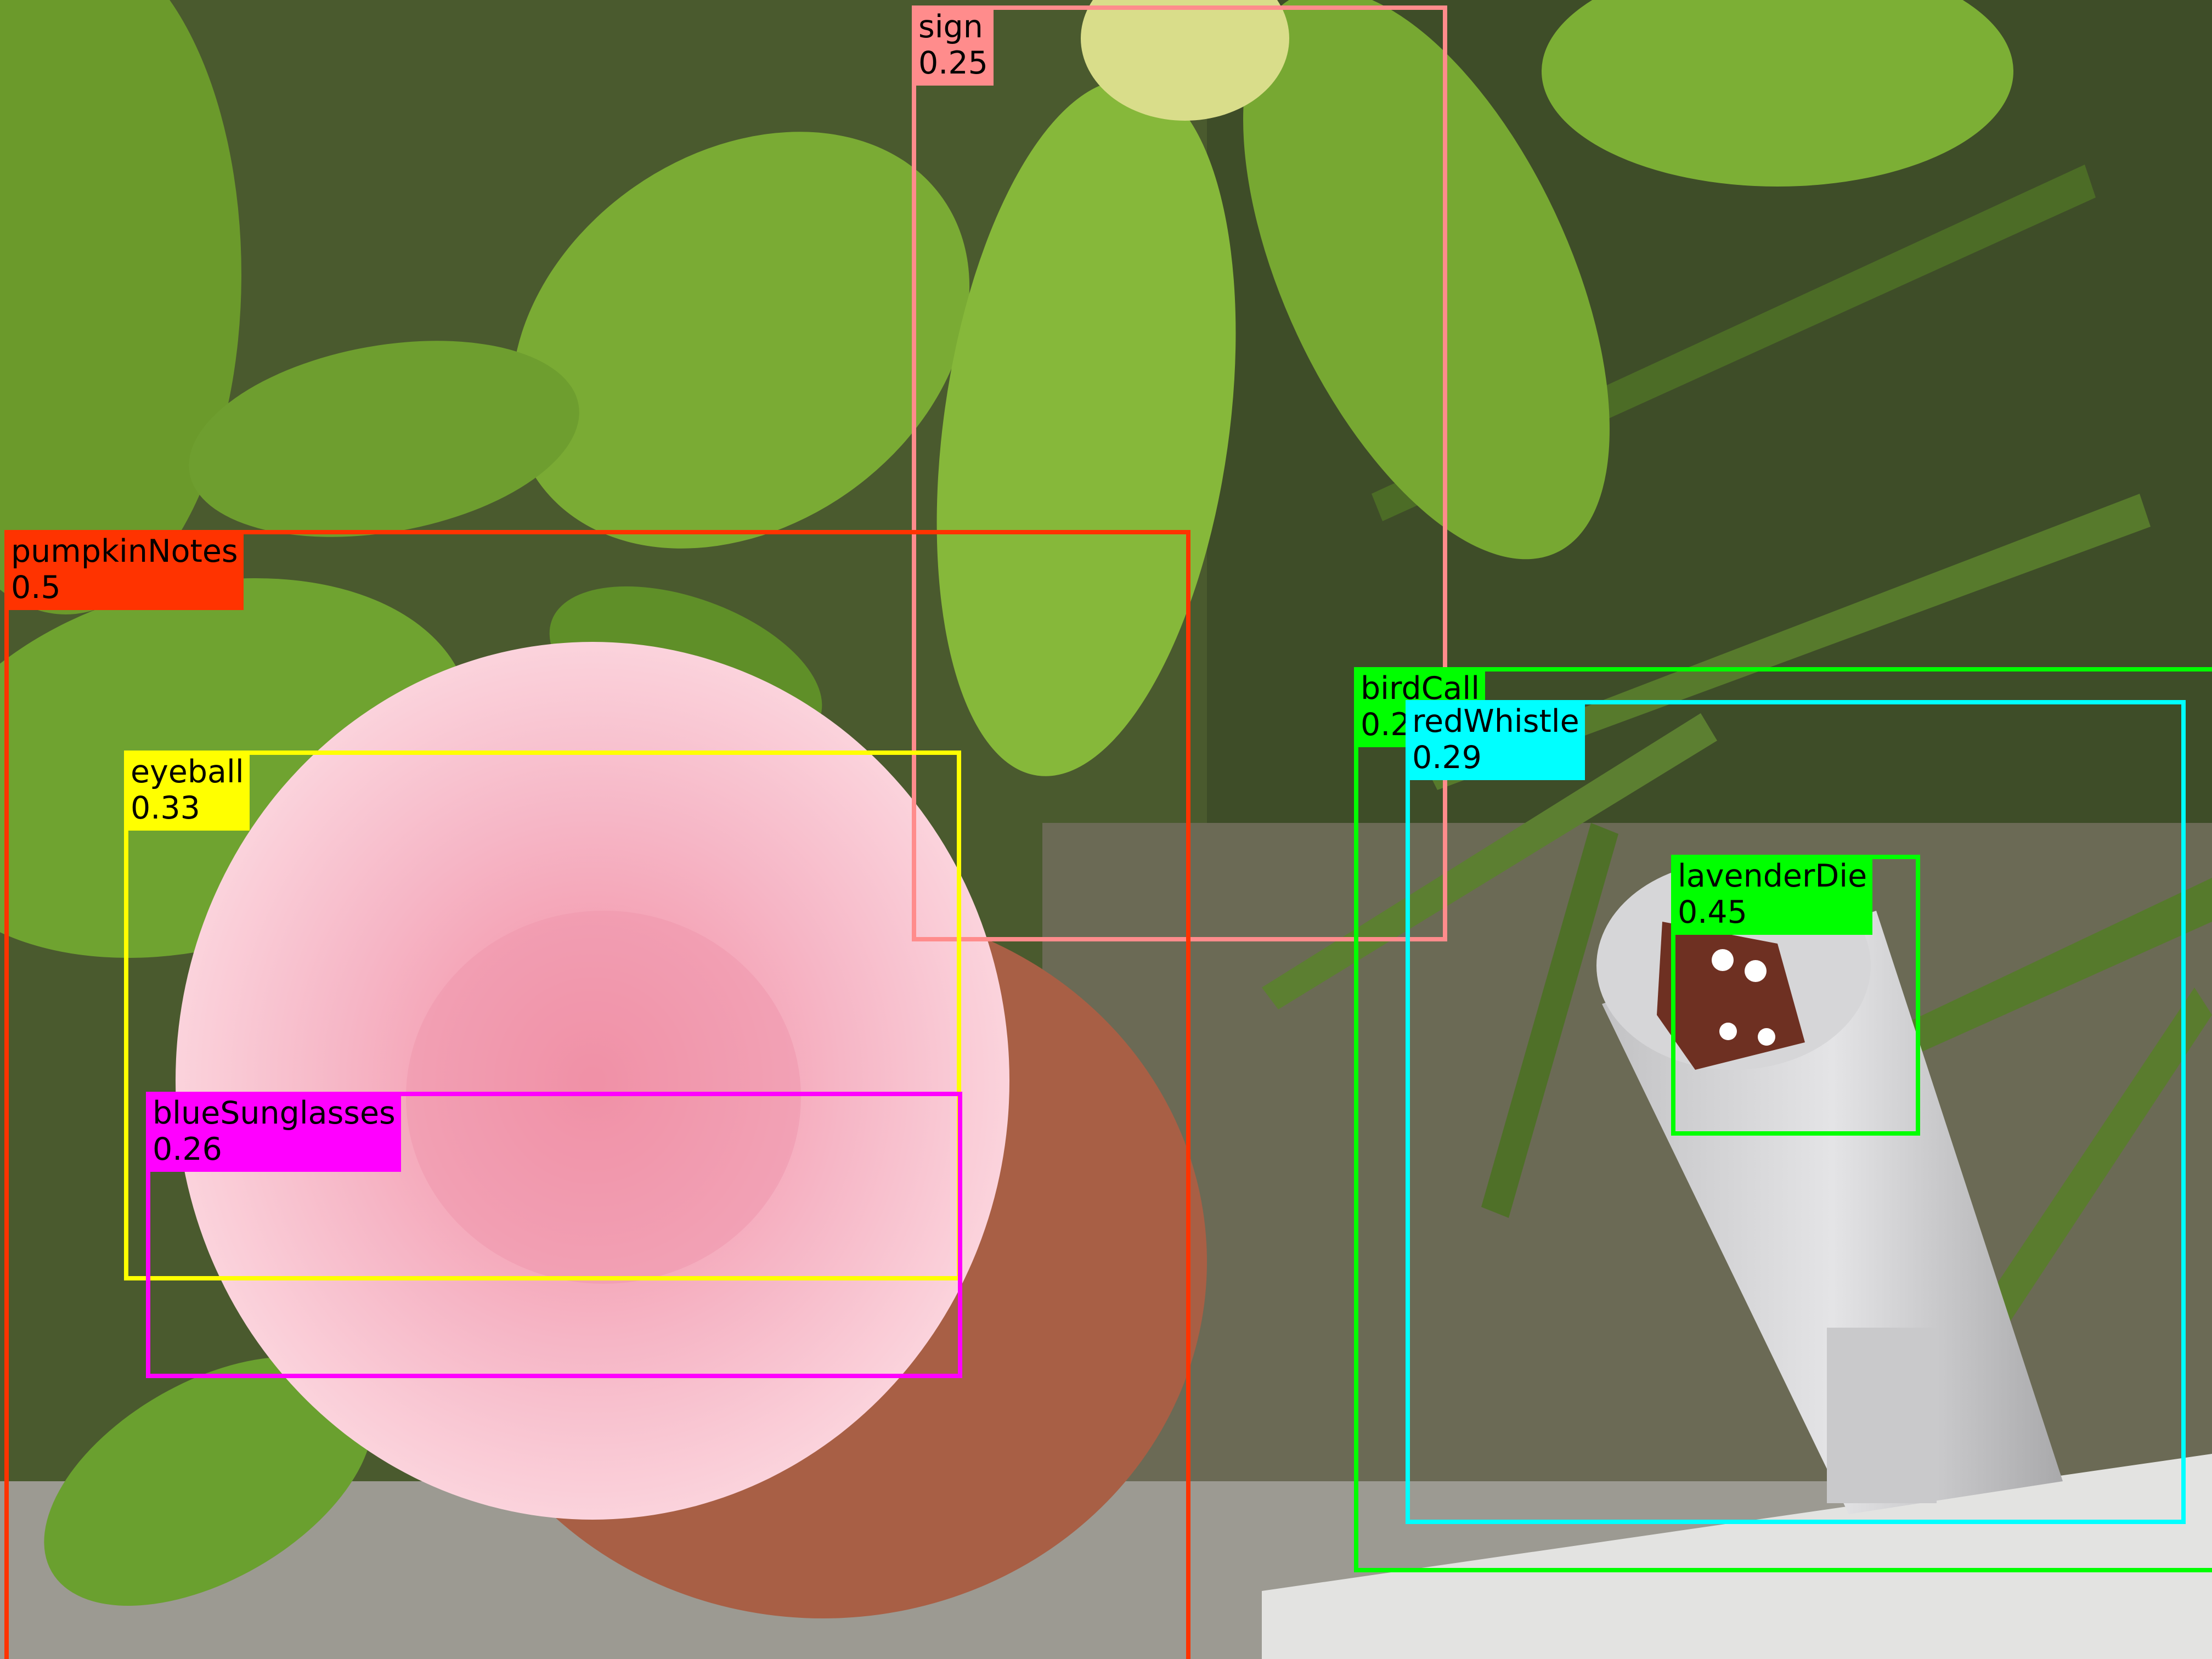  I want to click on detection-class: blueSunglasses, so click(274, 1113).